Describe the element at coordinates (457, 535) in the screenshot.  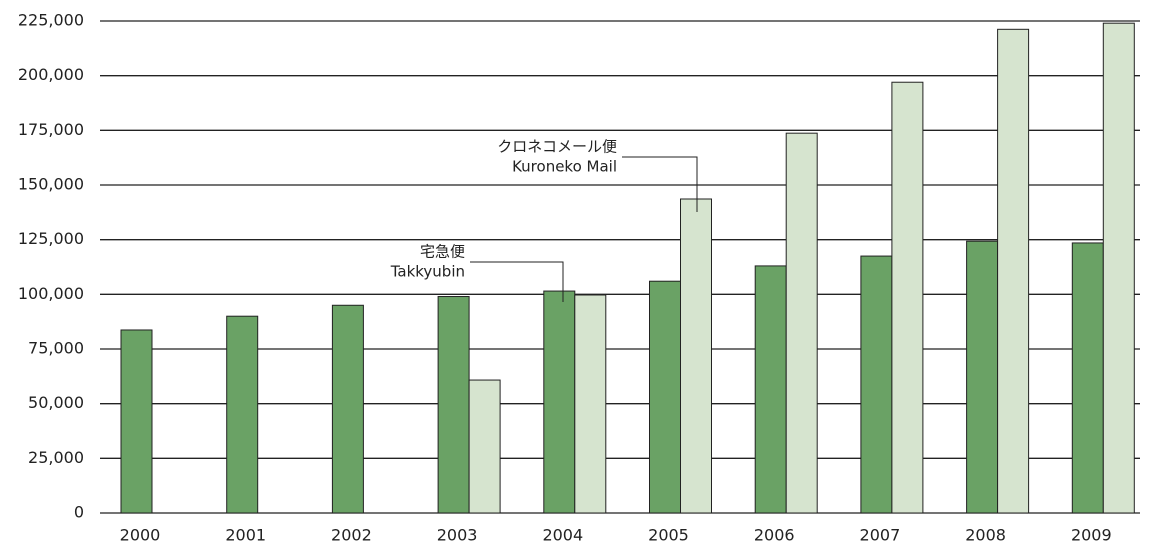
I see `x-tick-label: 2003` at that location.